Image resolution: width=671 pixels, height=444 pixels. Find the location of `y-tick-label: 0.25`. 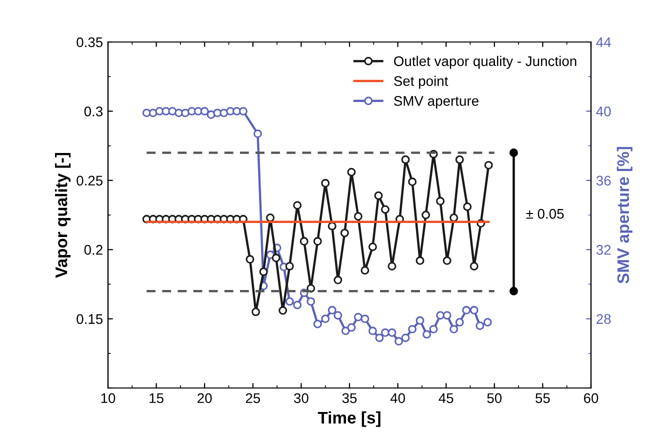

y-tick-label: 0.25 is located at coordinates (89, 181).